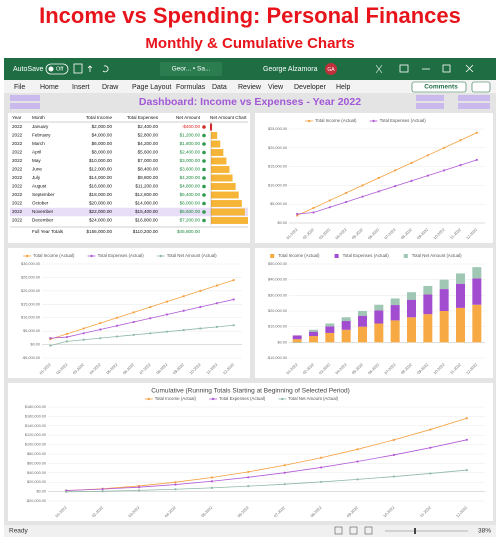 This screenshot has width=500, height=537. Describe the element at coordinates (469, 68) in the screenshot. I see `close` at that location.